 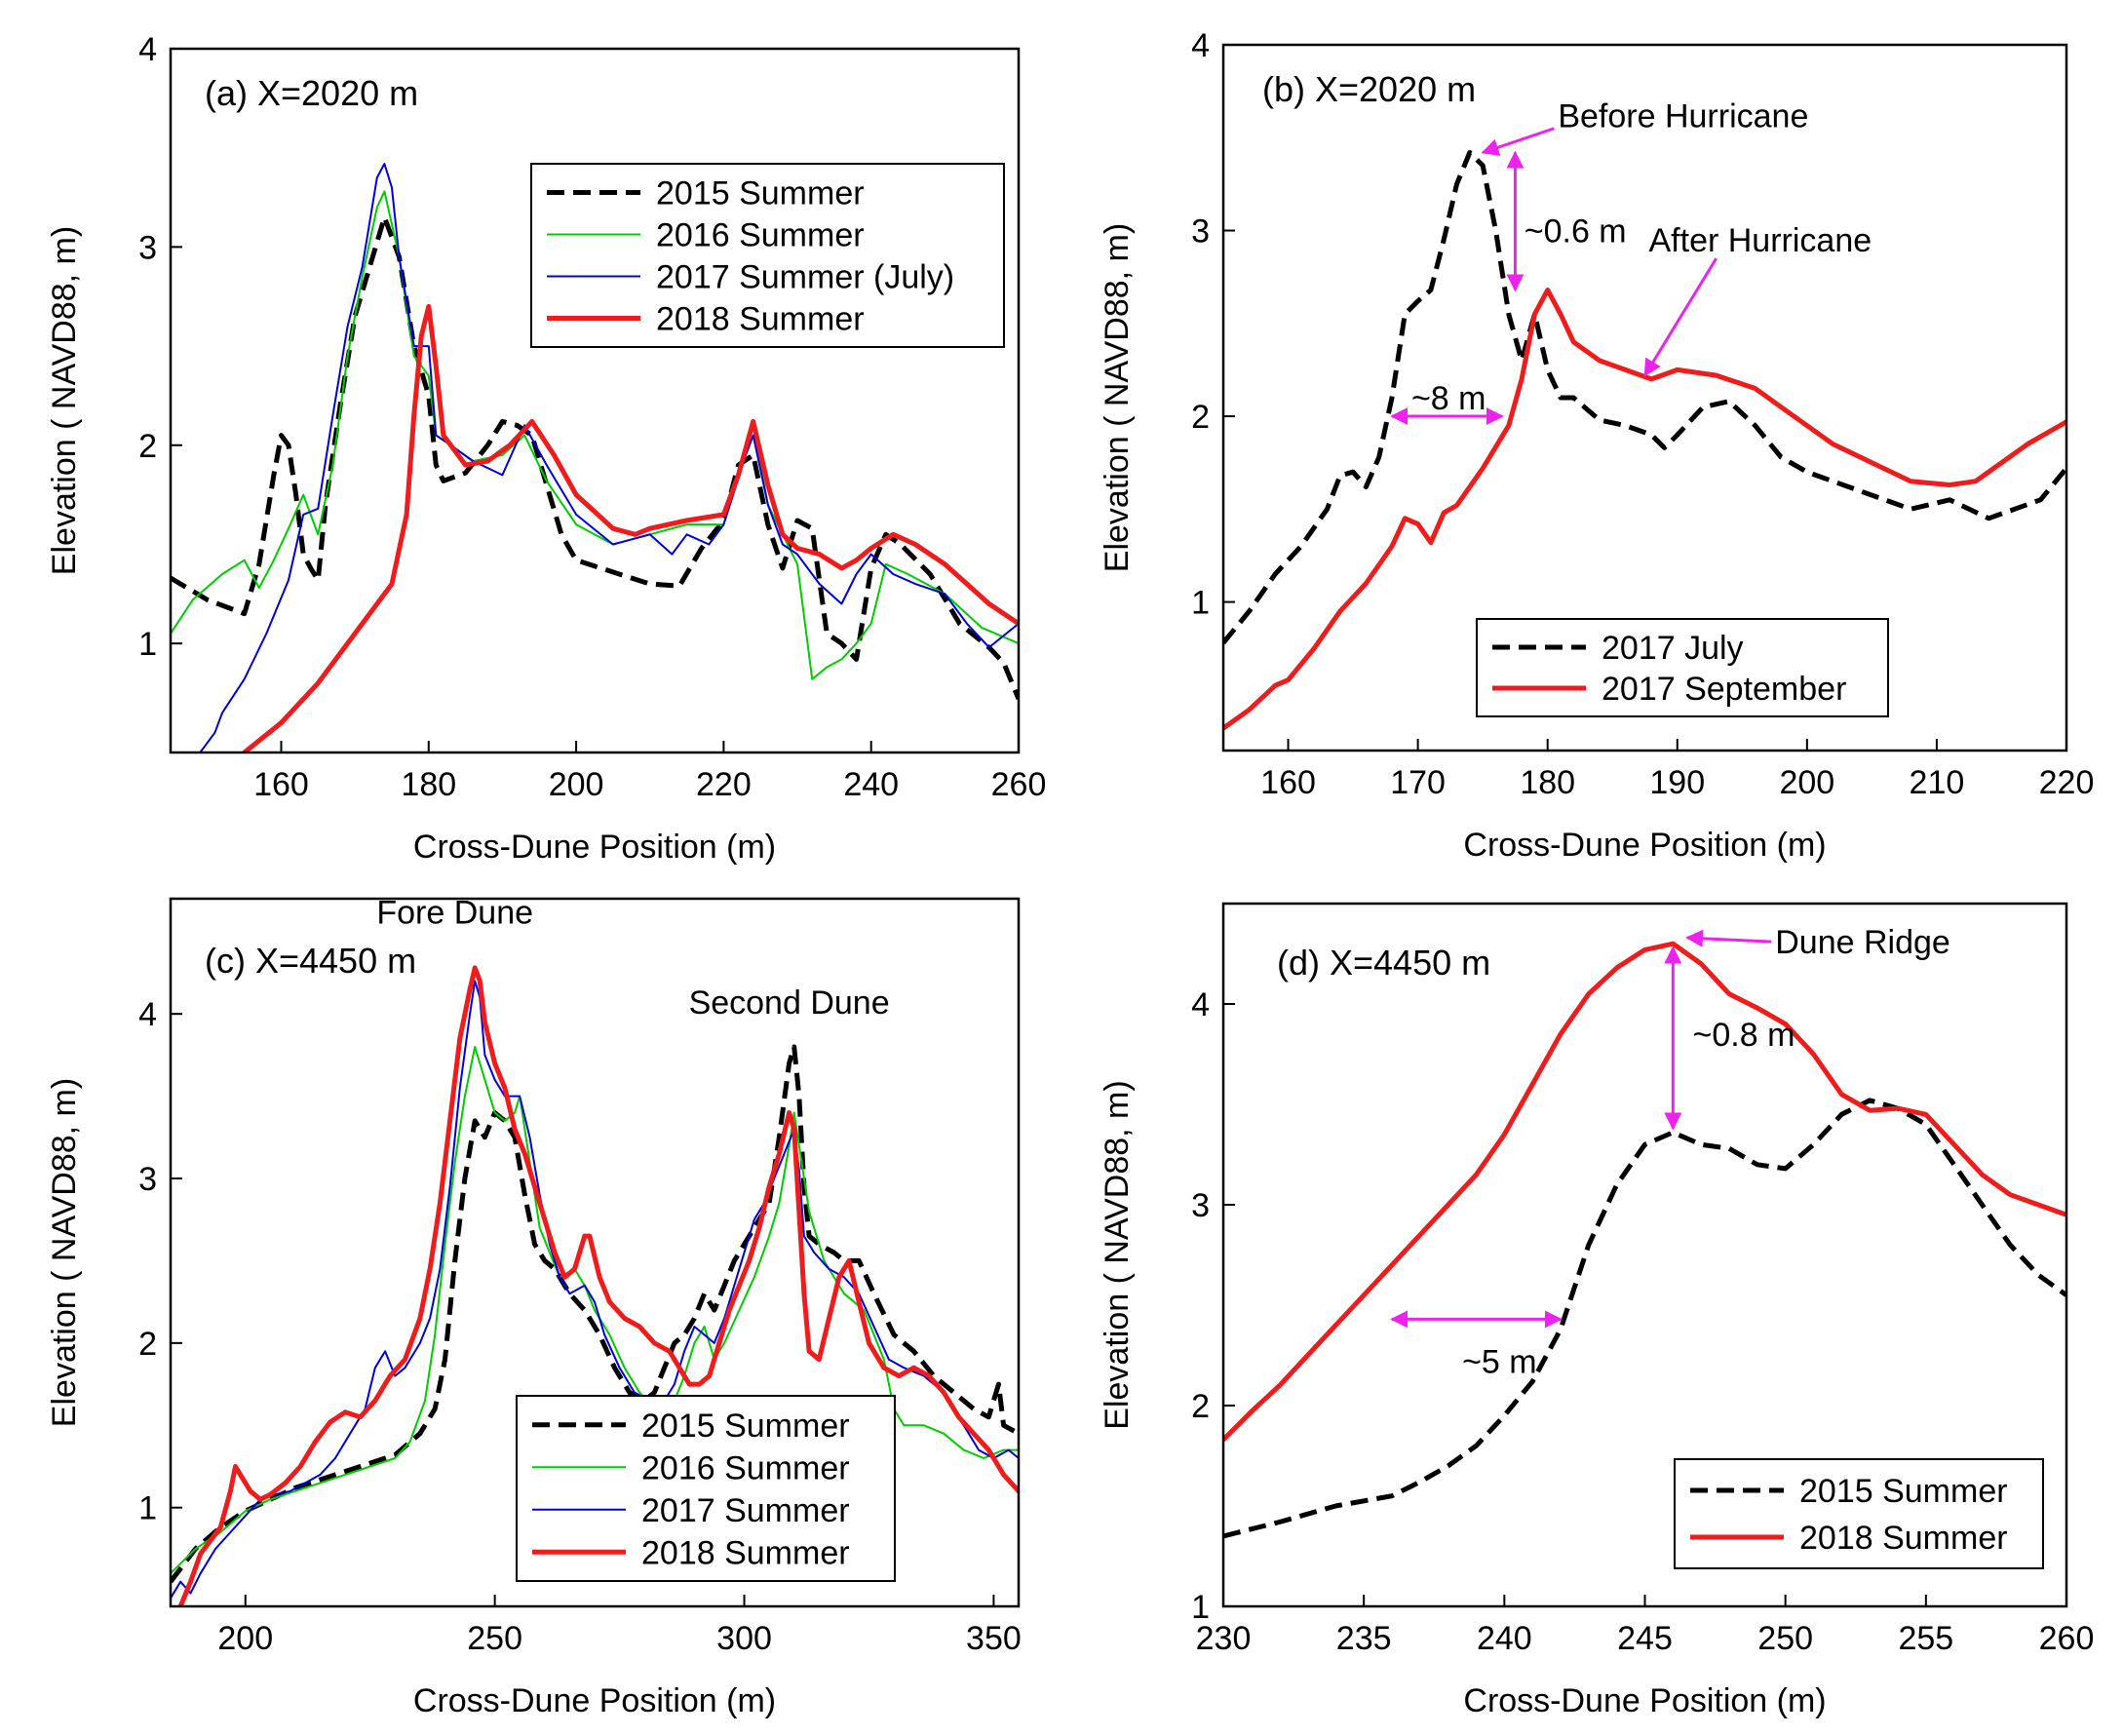 What do you see at coordinates (1224, 1638) in the screenshot?
I see `x-tick-label: 230` at bounding box center [1224, 1638].